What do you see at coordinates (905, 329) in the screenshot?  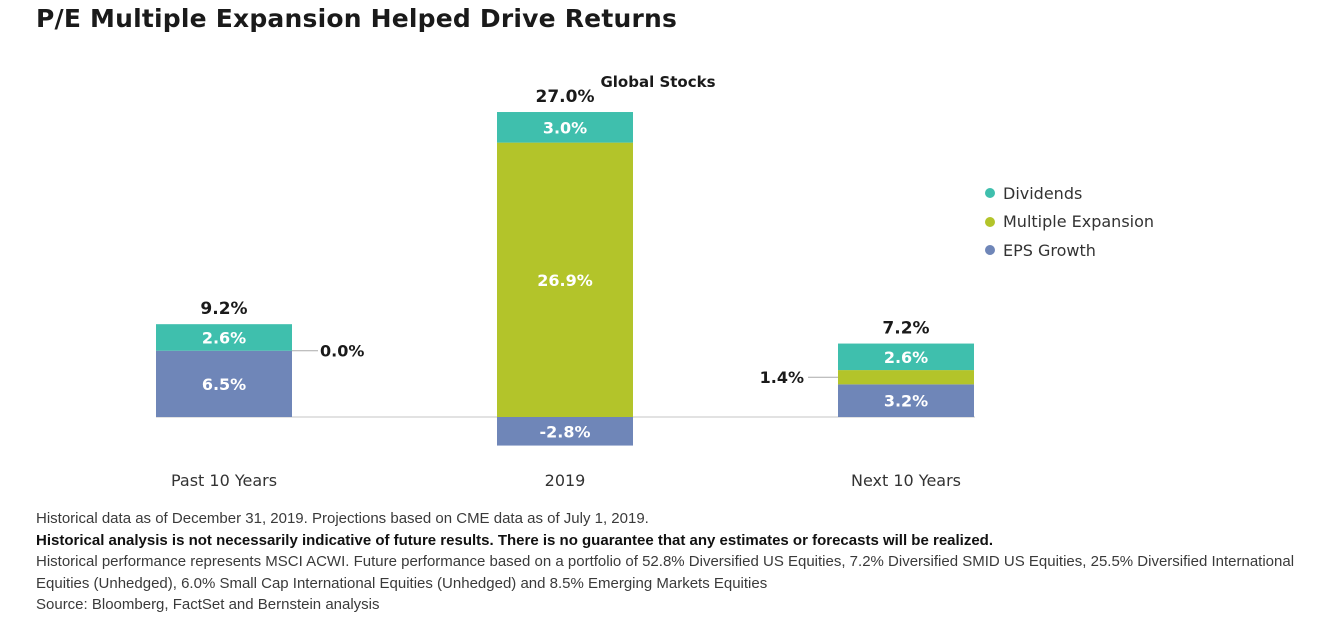 I see `total-label-next-10-years: 7.2%` at bounding box center [905, 329].